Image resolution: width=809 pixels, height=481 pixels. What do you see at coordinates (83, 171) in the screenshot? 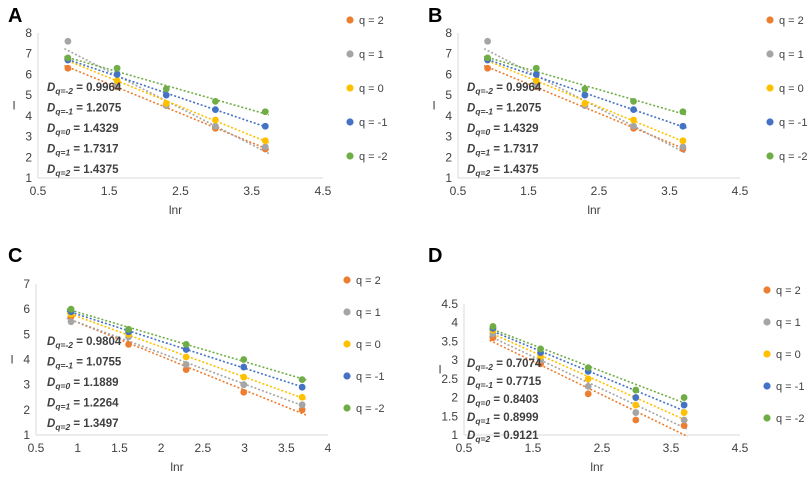
I see `dimension-annotation: Dq=2 = 1.4375` at bounding box center [83, 171].